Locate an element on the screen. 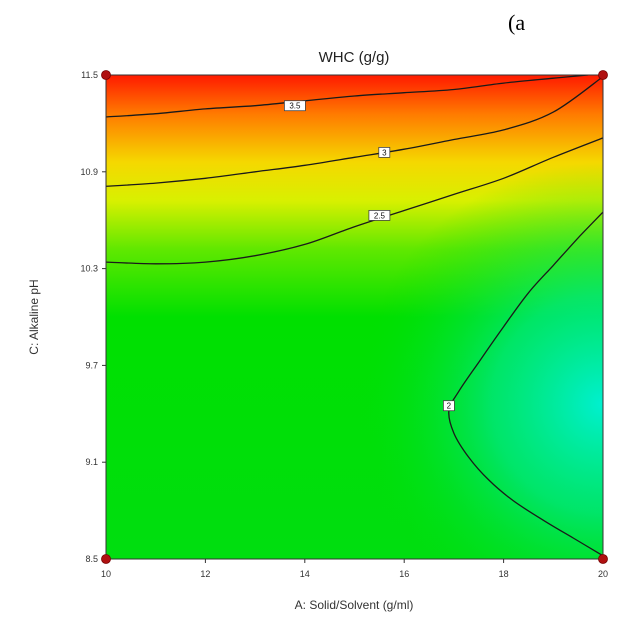  x-axis-label: A: Solid/Solvent (g/ml) is located at coordinates (354, 605).